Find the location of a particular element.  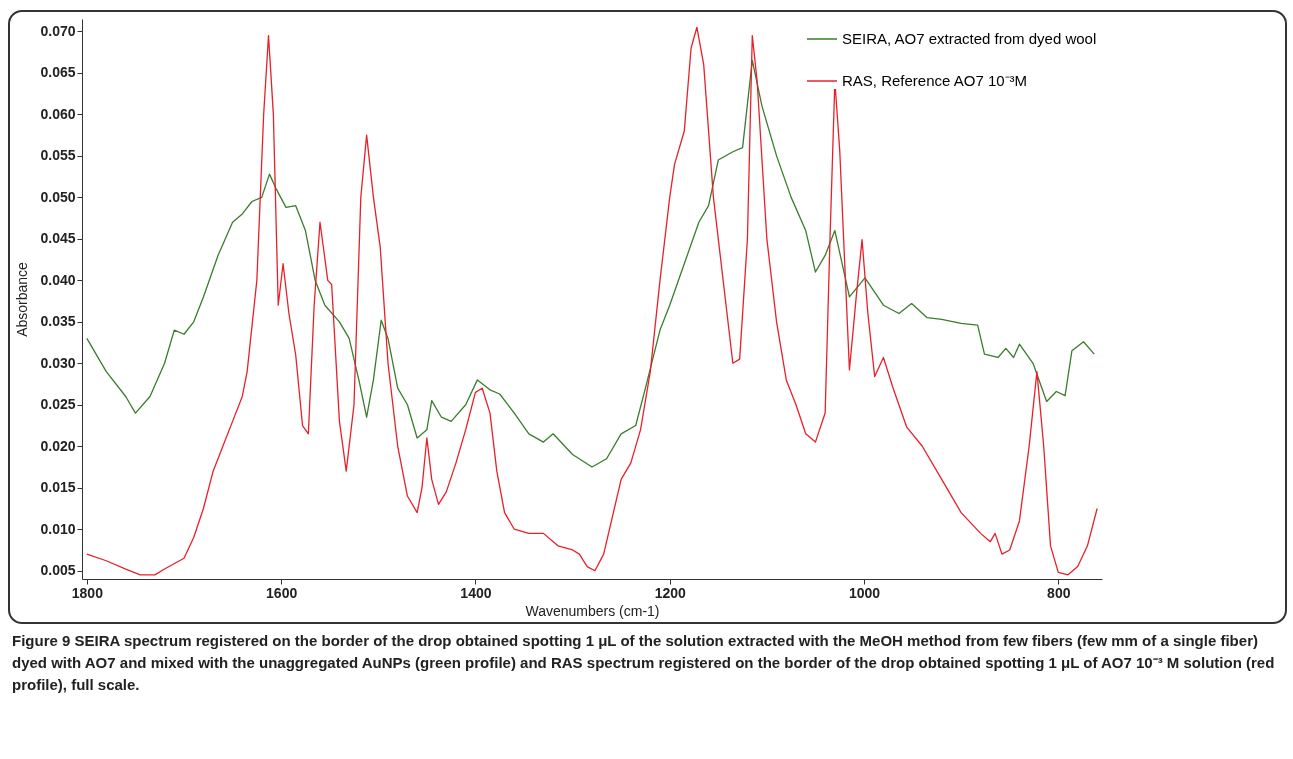

y-tick-label: 0.005 is located at coordinates (58, 570).